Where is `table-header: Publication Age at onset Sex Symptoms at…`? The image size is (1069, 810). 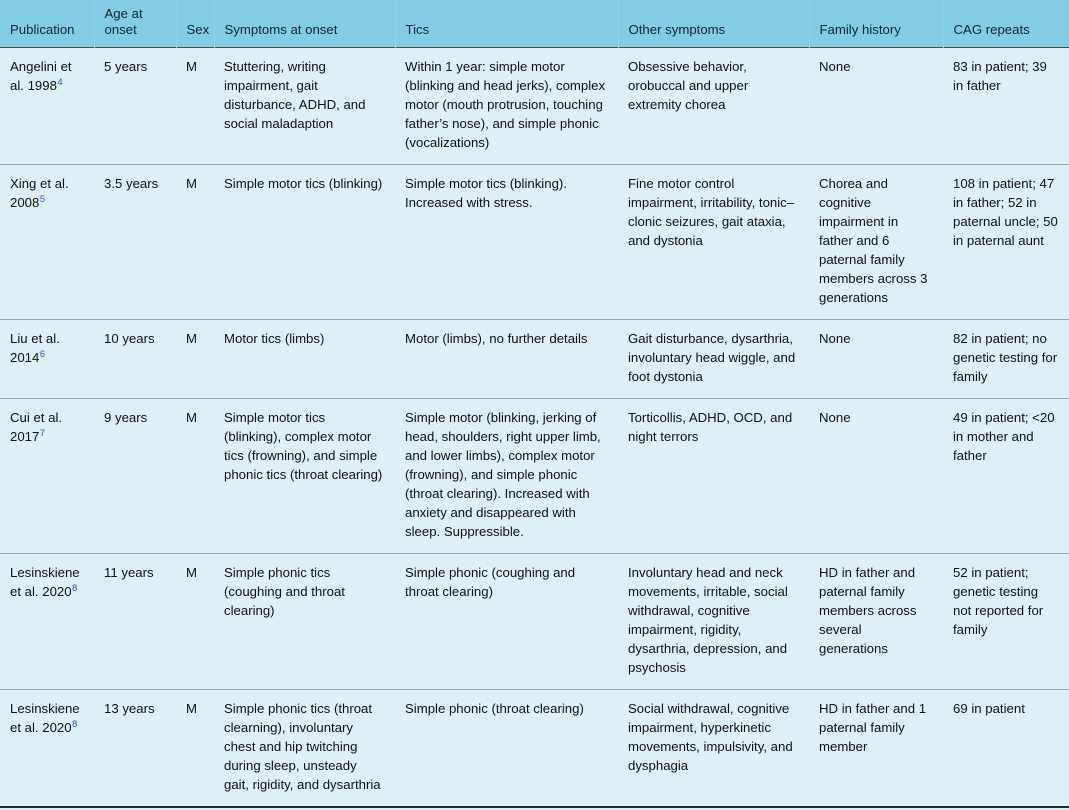 table-header: Publication Age at onset Sex Symptoms at… is located at coordinates (534, 24).